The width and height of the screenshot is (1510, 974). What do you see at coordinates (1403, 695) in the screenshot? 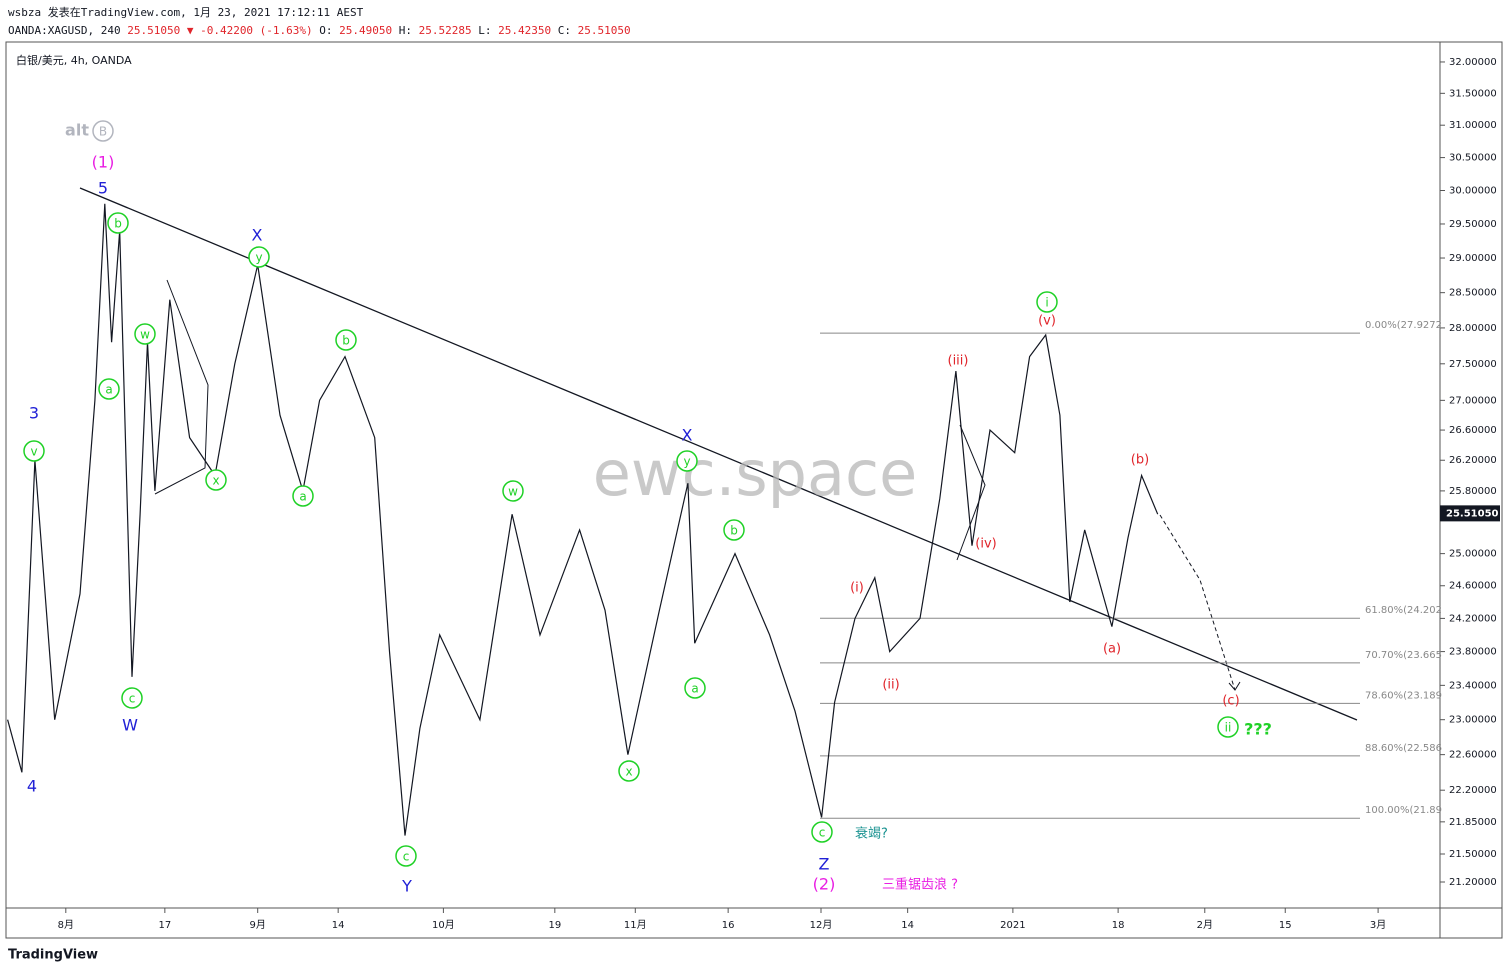
I see `fib-label: 78.60%(23.189` at bounding box center [1403, 695].